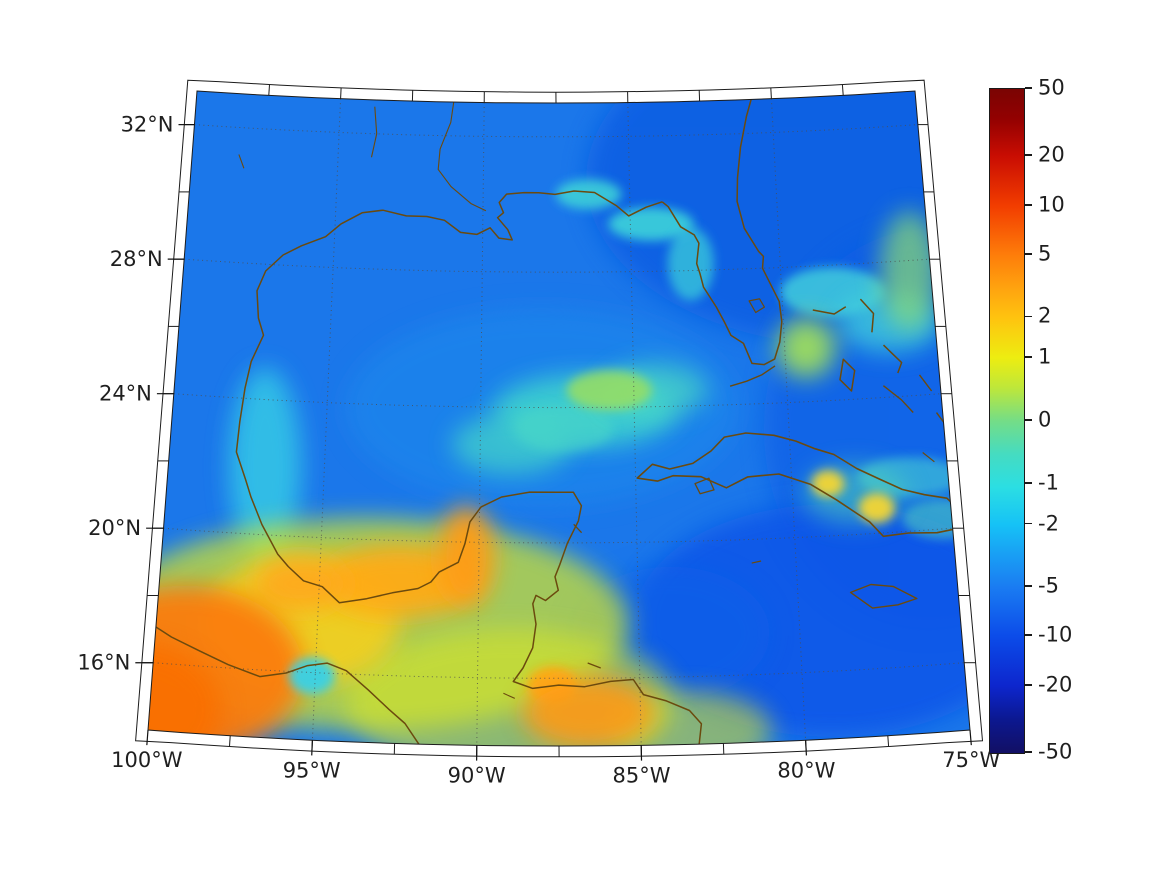 Image resolution: width=1167 pixels, height=875 pixels. What do you see at coordinates (1055, 751) in the screenshot?
I see `colorbar-tick-label: -50` at bounding box center [1055, 751].